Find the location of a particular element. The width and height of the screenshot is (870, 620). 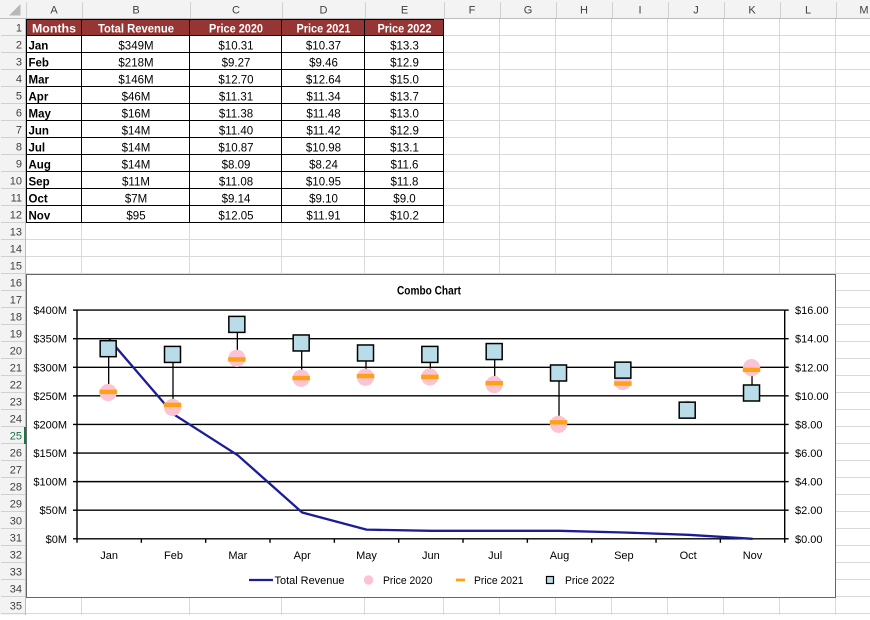

svg-text: $10.31 is located at coordinates (235, 46).